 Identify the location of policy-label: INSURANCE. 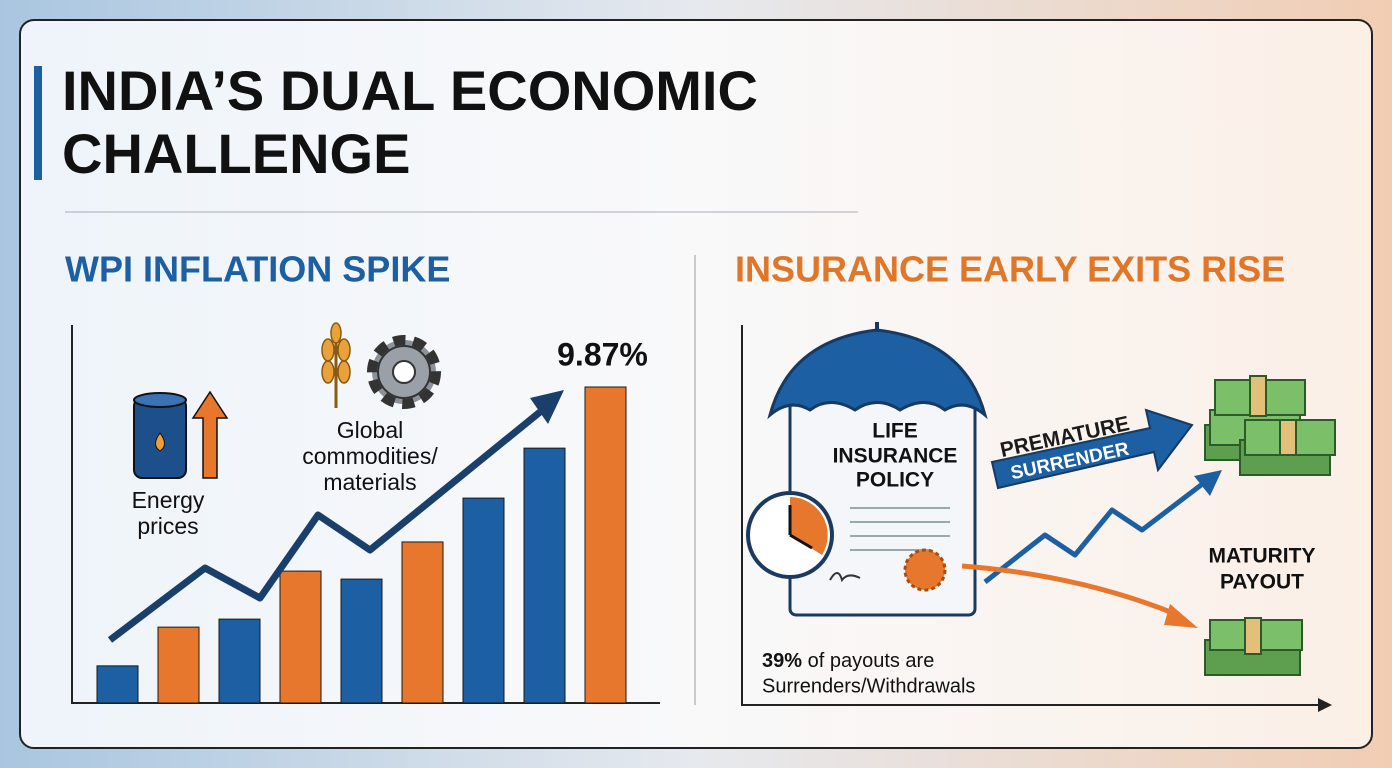
(895, 456).